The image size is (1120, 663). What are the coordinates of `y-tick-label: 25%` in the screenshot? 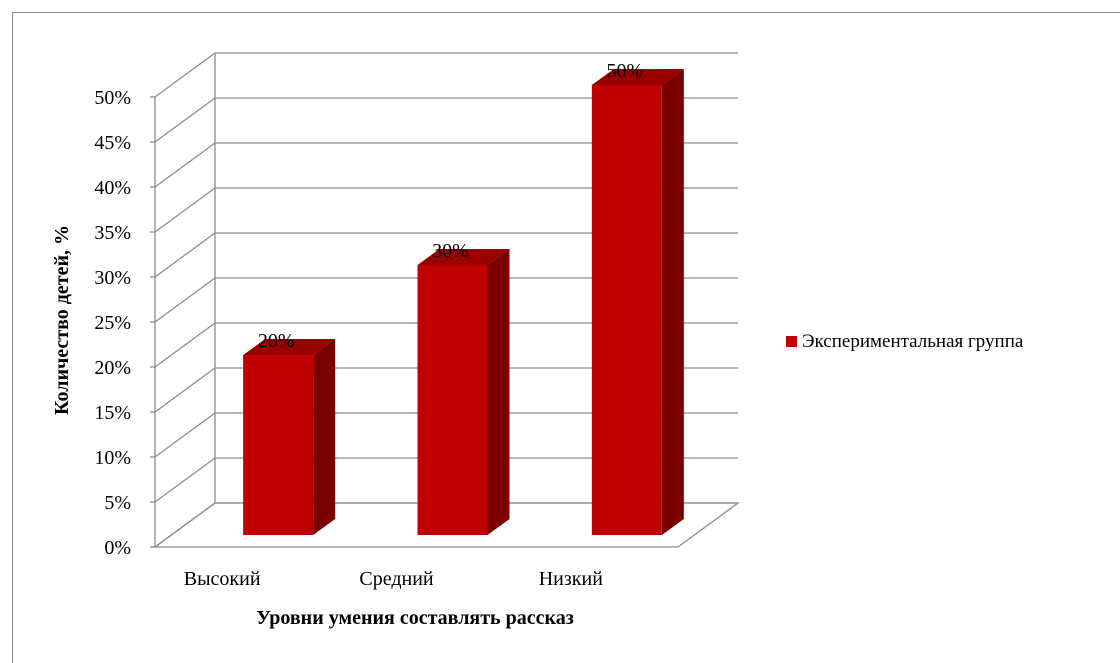 It's located at (112, 323).